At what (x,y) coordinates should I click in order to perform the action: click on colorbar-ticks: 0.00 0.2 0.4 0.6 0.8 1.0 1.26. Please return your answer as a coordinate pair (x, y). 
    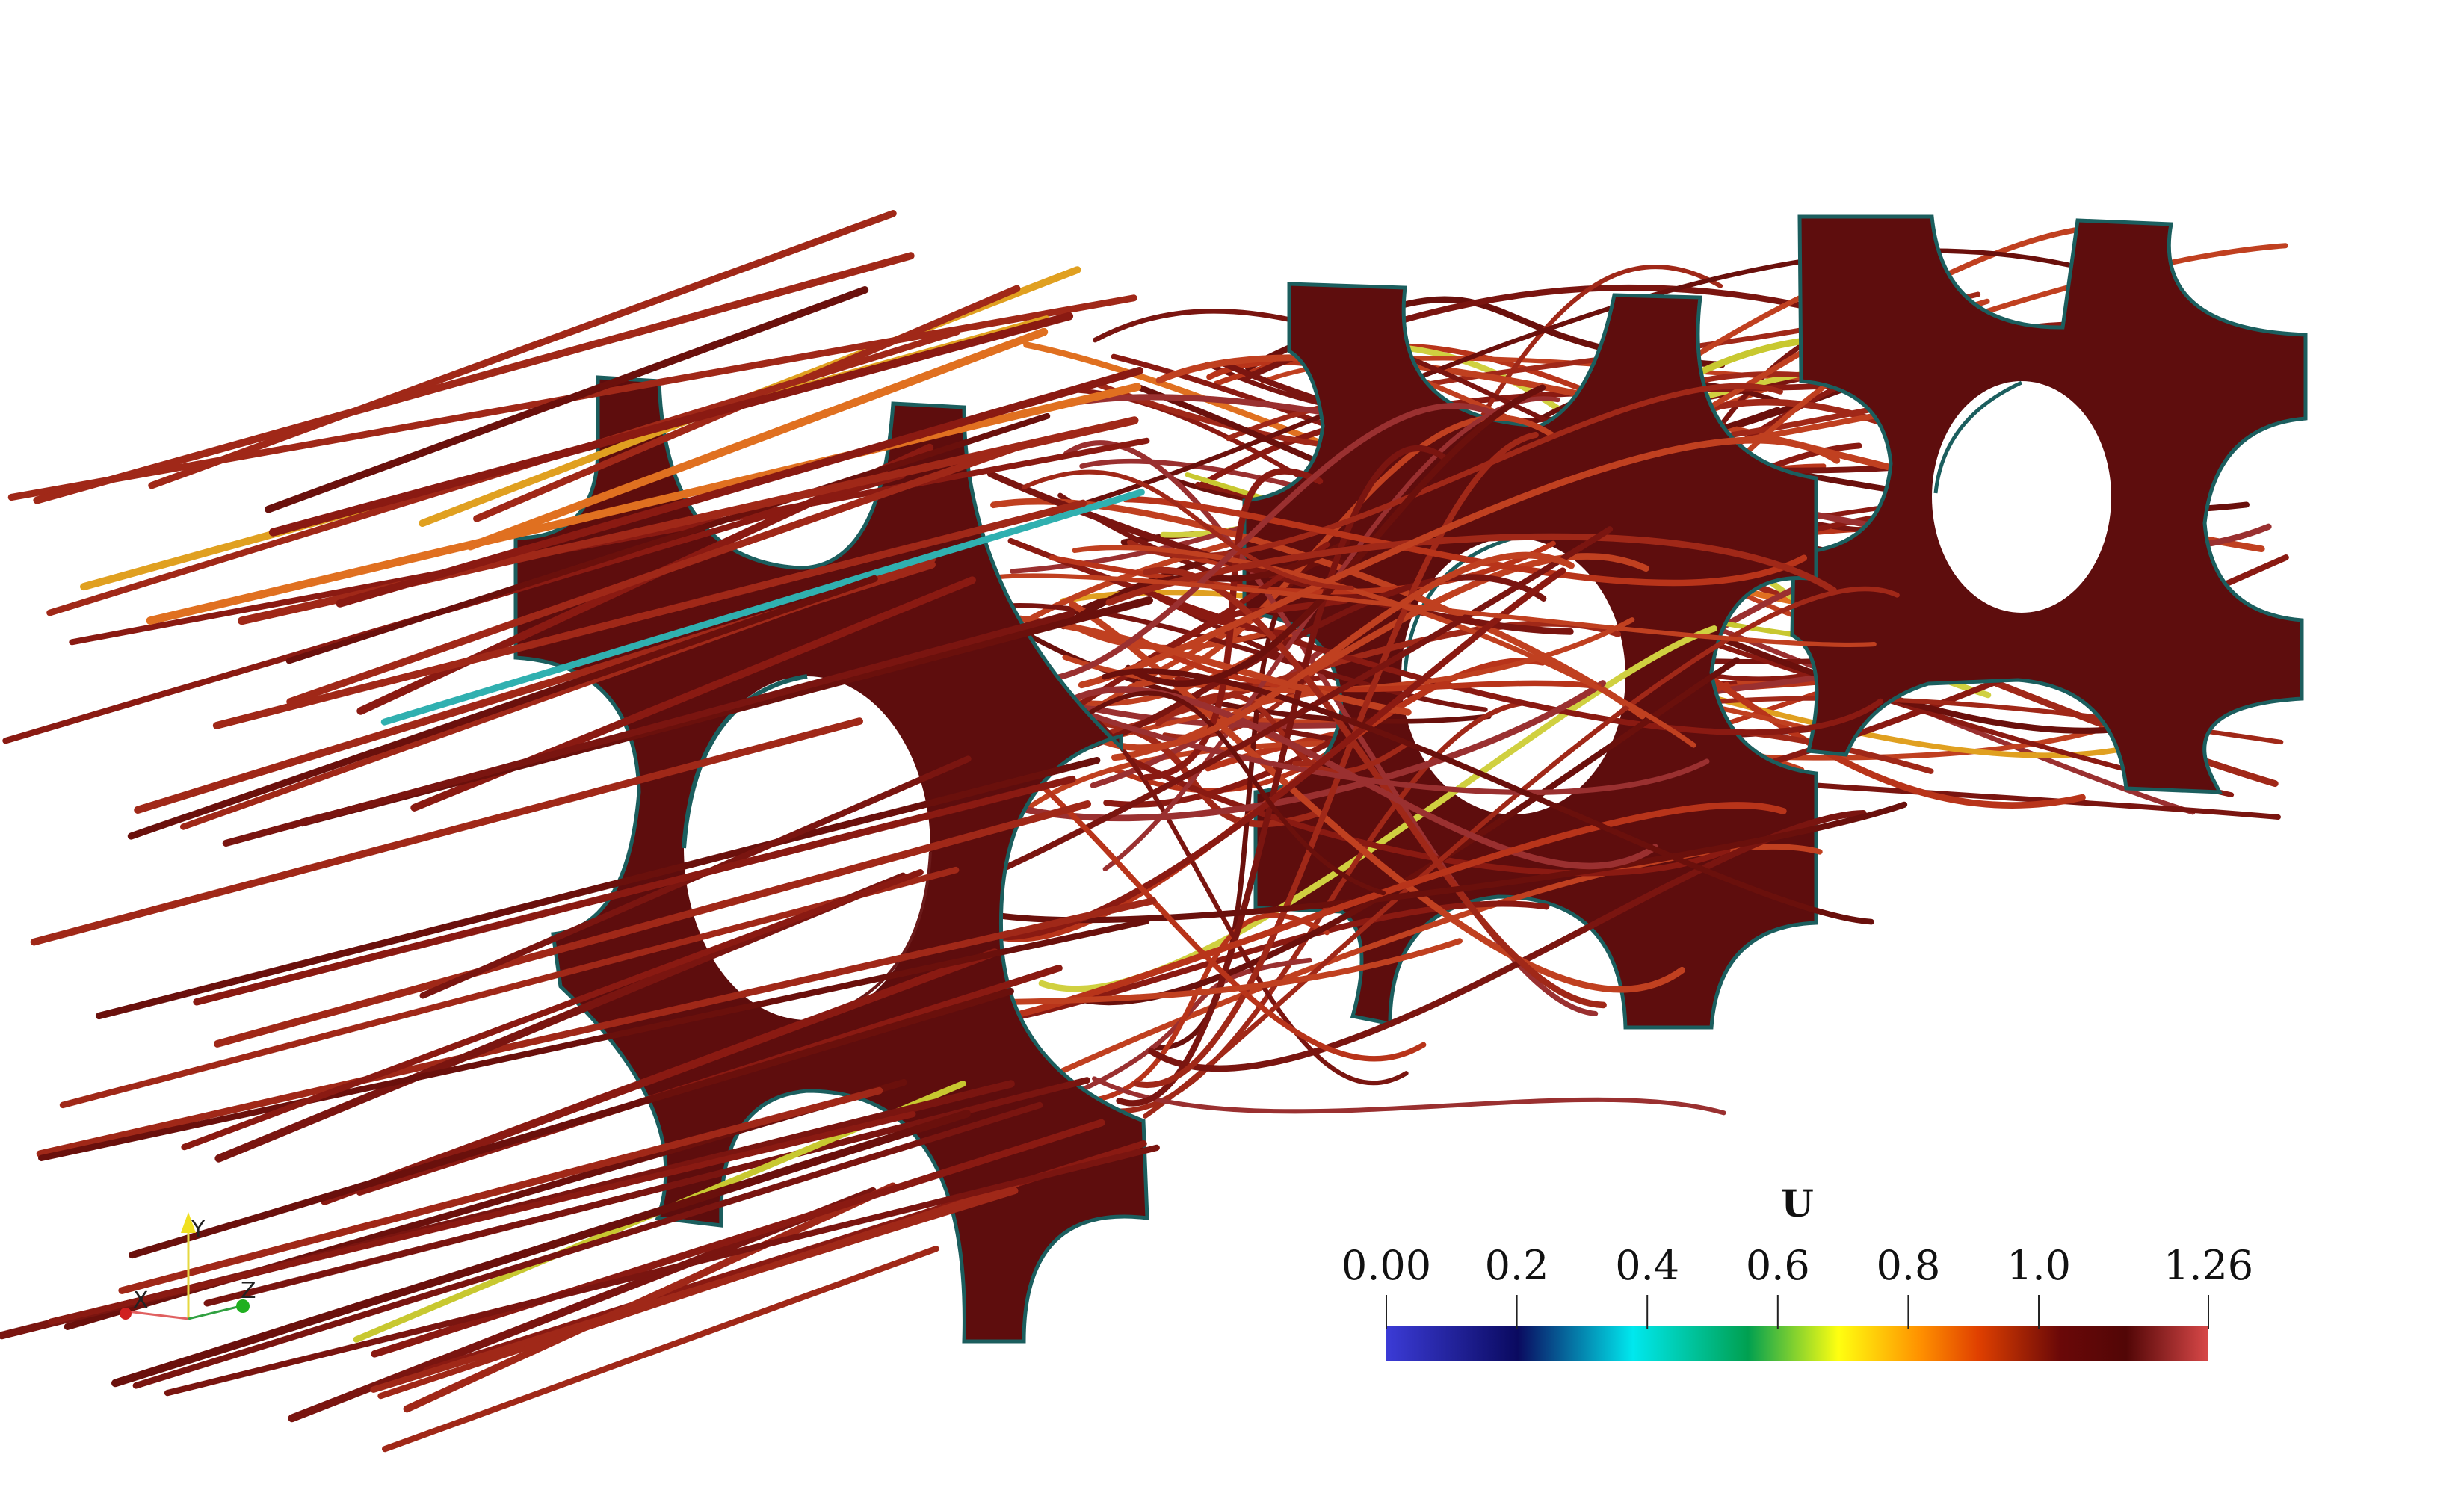
    Looking at the image, I should click on (1797, 1286).